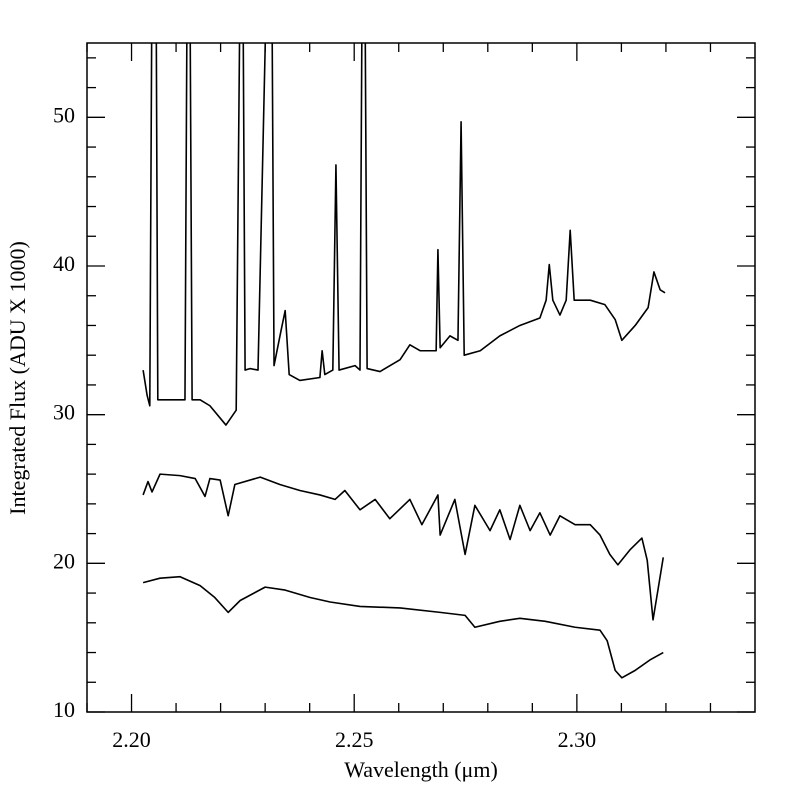 Image resolution: width=797 pixels, height=797 pixels. I want to click on y-tick-label: 20, so click(64, 560).